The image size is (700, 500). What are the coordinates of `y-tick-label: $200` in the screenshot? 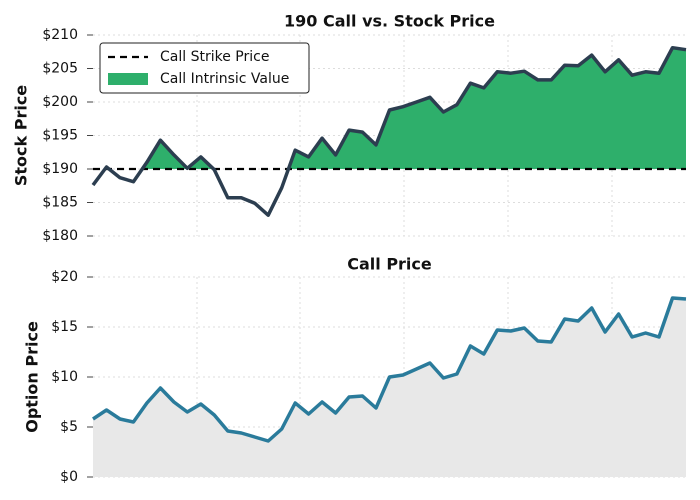 It's located at (60, 102).